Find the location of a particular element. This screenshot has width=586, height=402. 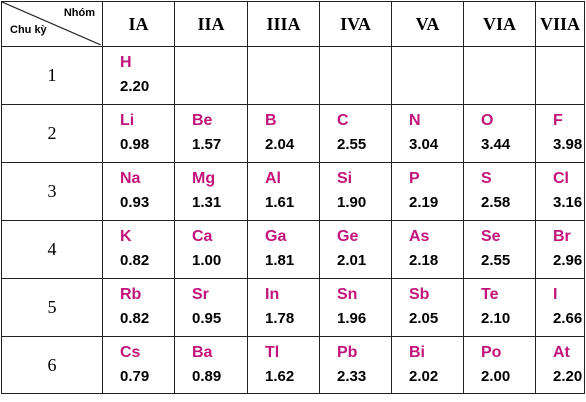

electronegativity-value: 2.19 is located at coordinates (424, 202).